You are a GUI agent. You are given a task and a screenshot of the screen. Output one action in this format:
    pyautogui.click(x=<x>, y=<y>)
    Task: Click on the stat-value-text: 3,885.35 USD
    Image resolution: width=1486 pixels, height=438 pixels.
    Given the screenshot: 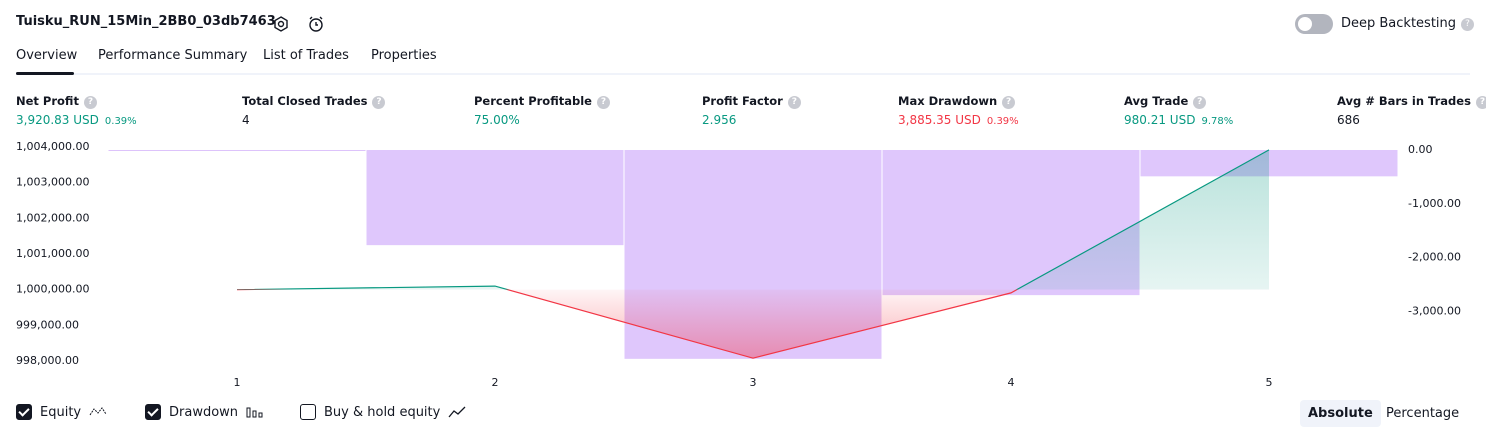 What is the action you would take?
    pyautogui.click(x=939, y=120)
    